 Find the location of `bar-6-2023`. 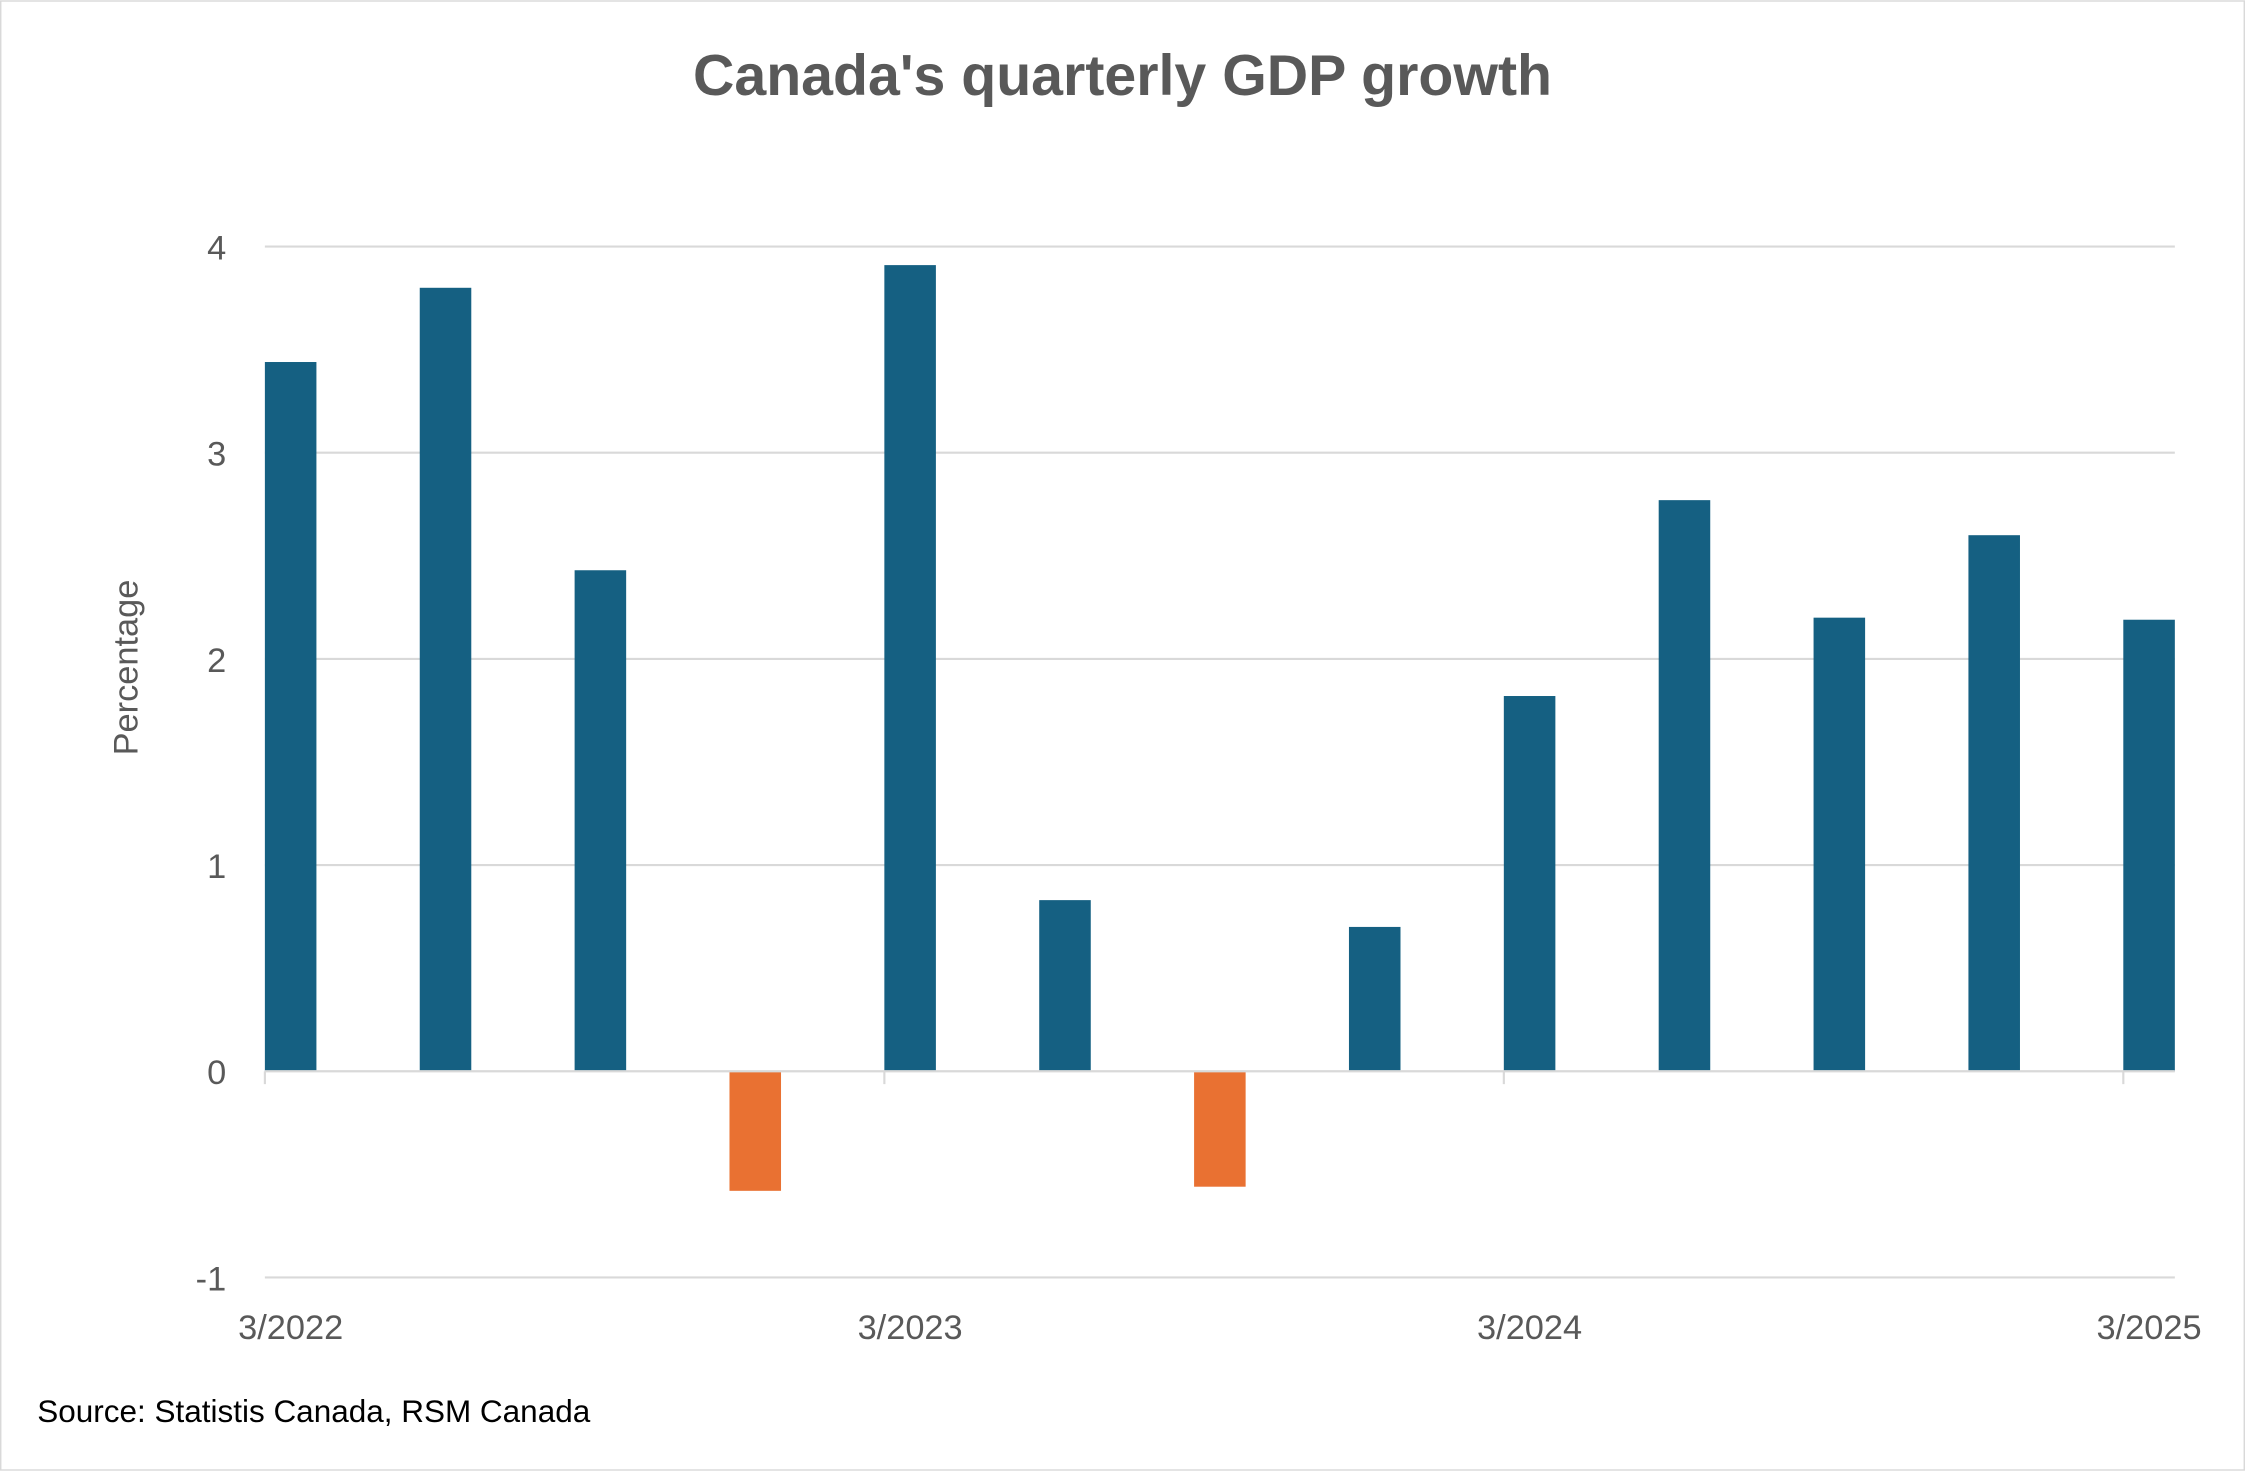

bar-6-2023 is located at coordinates (1065, 986).